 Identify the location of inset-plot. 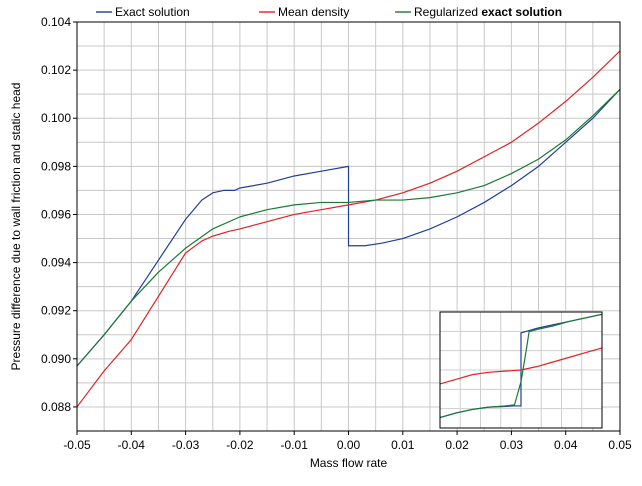
(521, 370).